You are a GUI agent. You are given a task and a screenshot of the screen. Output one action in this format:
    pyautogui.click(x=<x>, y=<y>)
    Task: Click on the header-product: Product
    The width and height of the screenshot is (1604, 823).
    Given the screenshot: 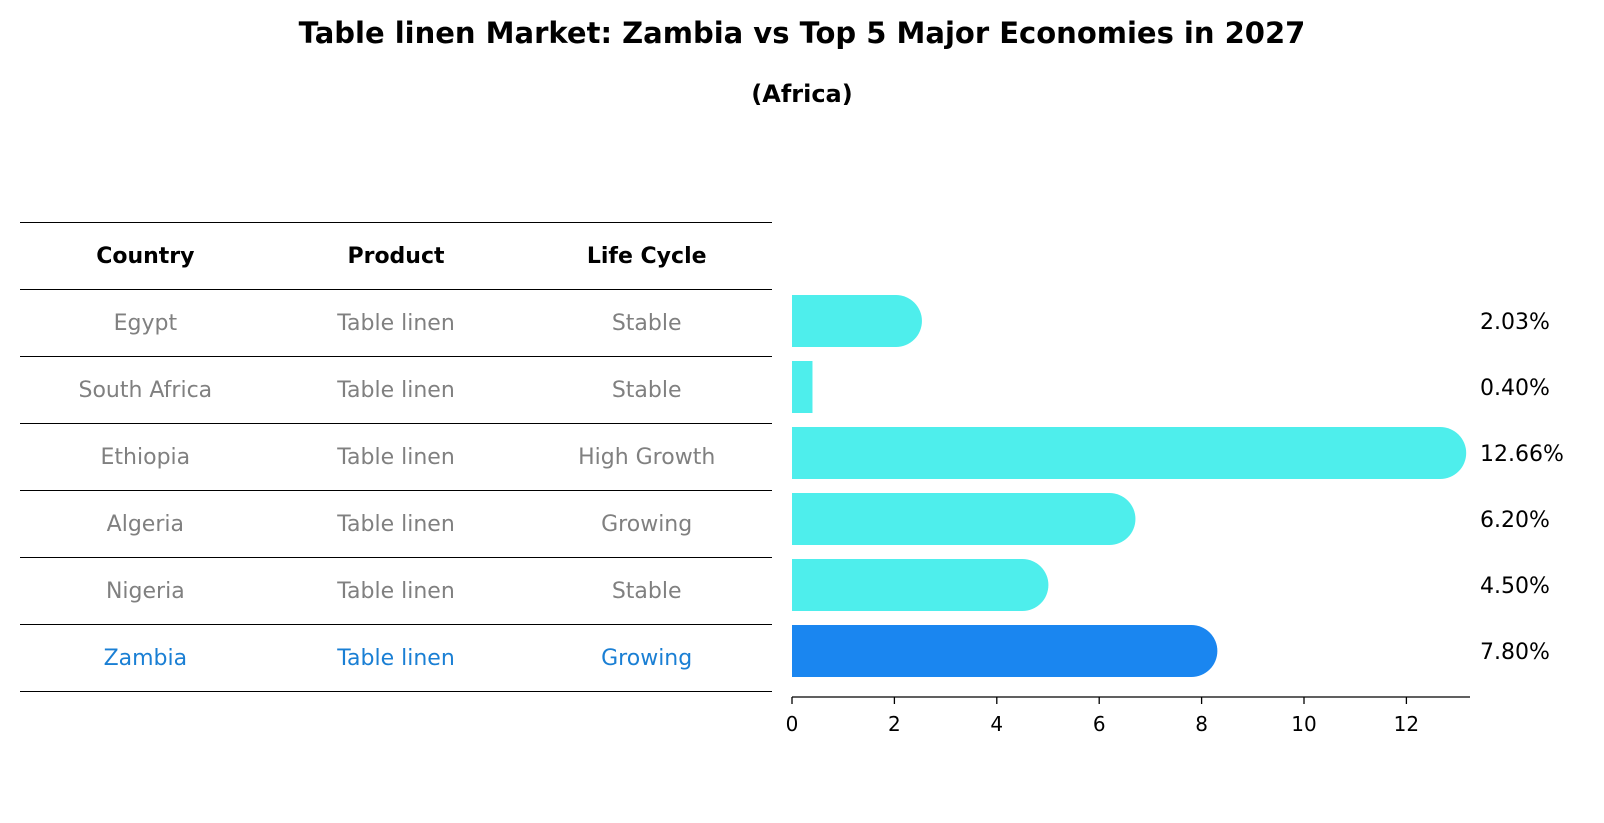 What is the action you would take?
    pyautogui.click(x=396, y=256)
    